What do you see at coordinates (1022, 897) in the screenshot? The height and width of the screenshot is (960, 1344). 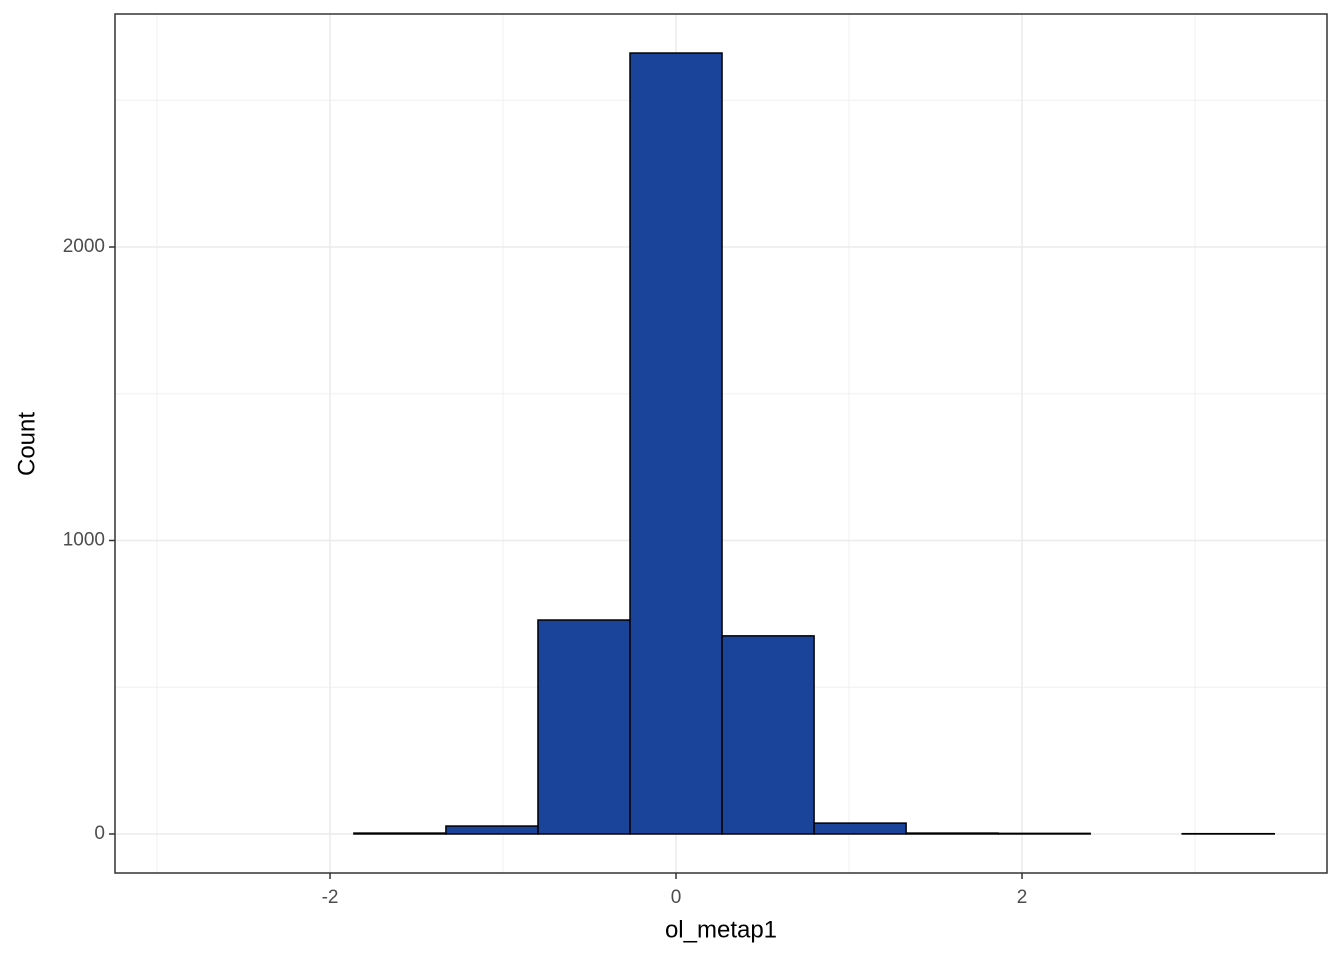 I see `x-tick-label: 2` at bounding box center [1022, 897].